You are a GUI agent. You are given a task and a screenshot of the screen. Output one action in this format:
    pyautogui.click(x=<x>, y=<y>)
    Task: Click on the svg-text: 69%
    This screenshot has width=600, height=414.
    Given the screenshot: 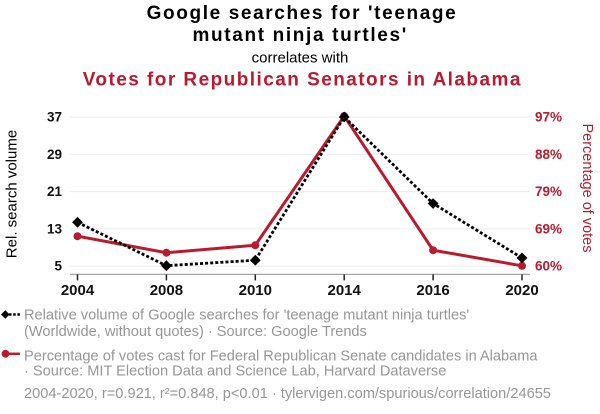 What is the action you would take?
    pyautogui.click(x=548, y=228)
    